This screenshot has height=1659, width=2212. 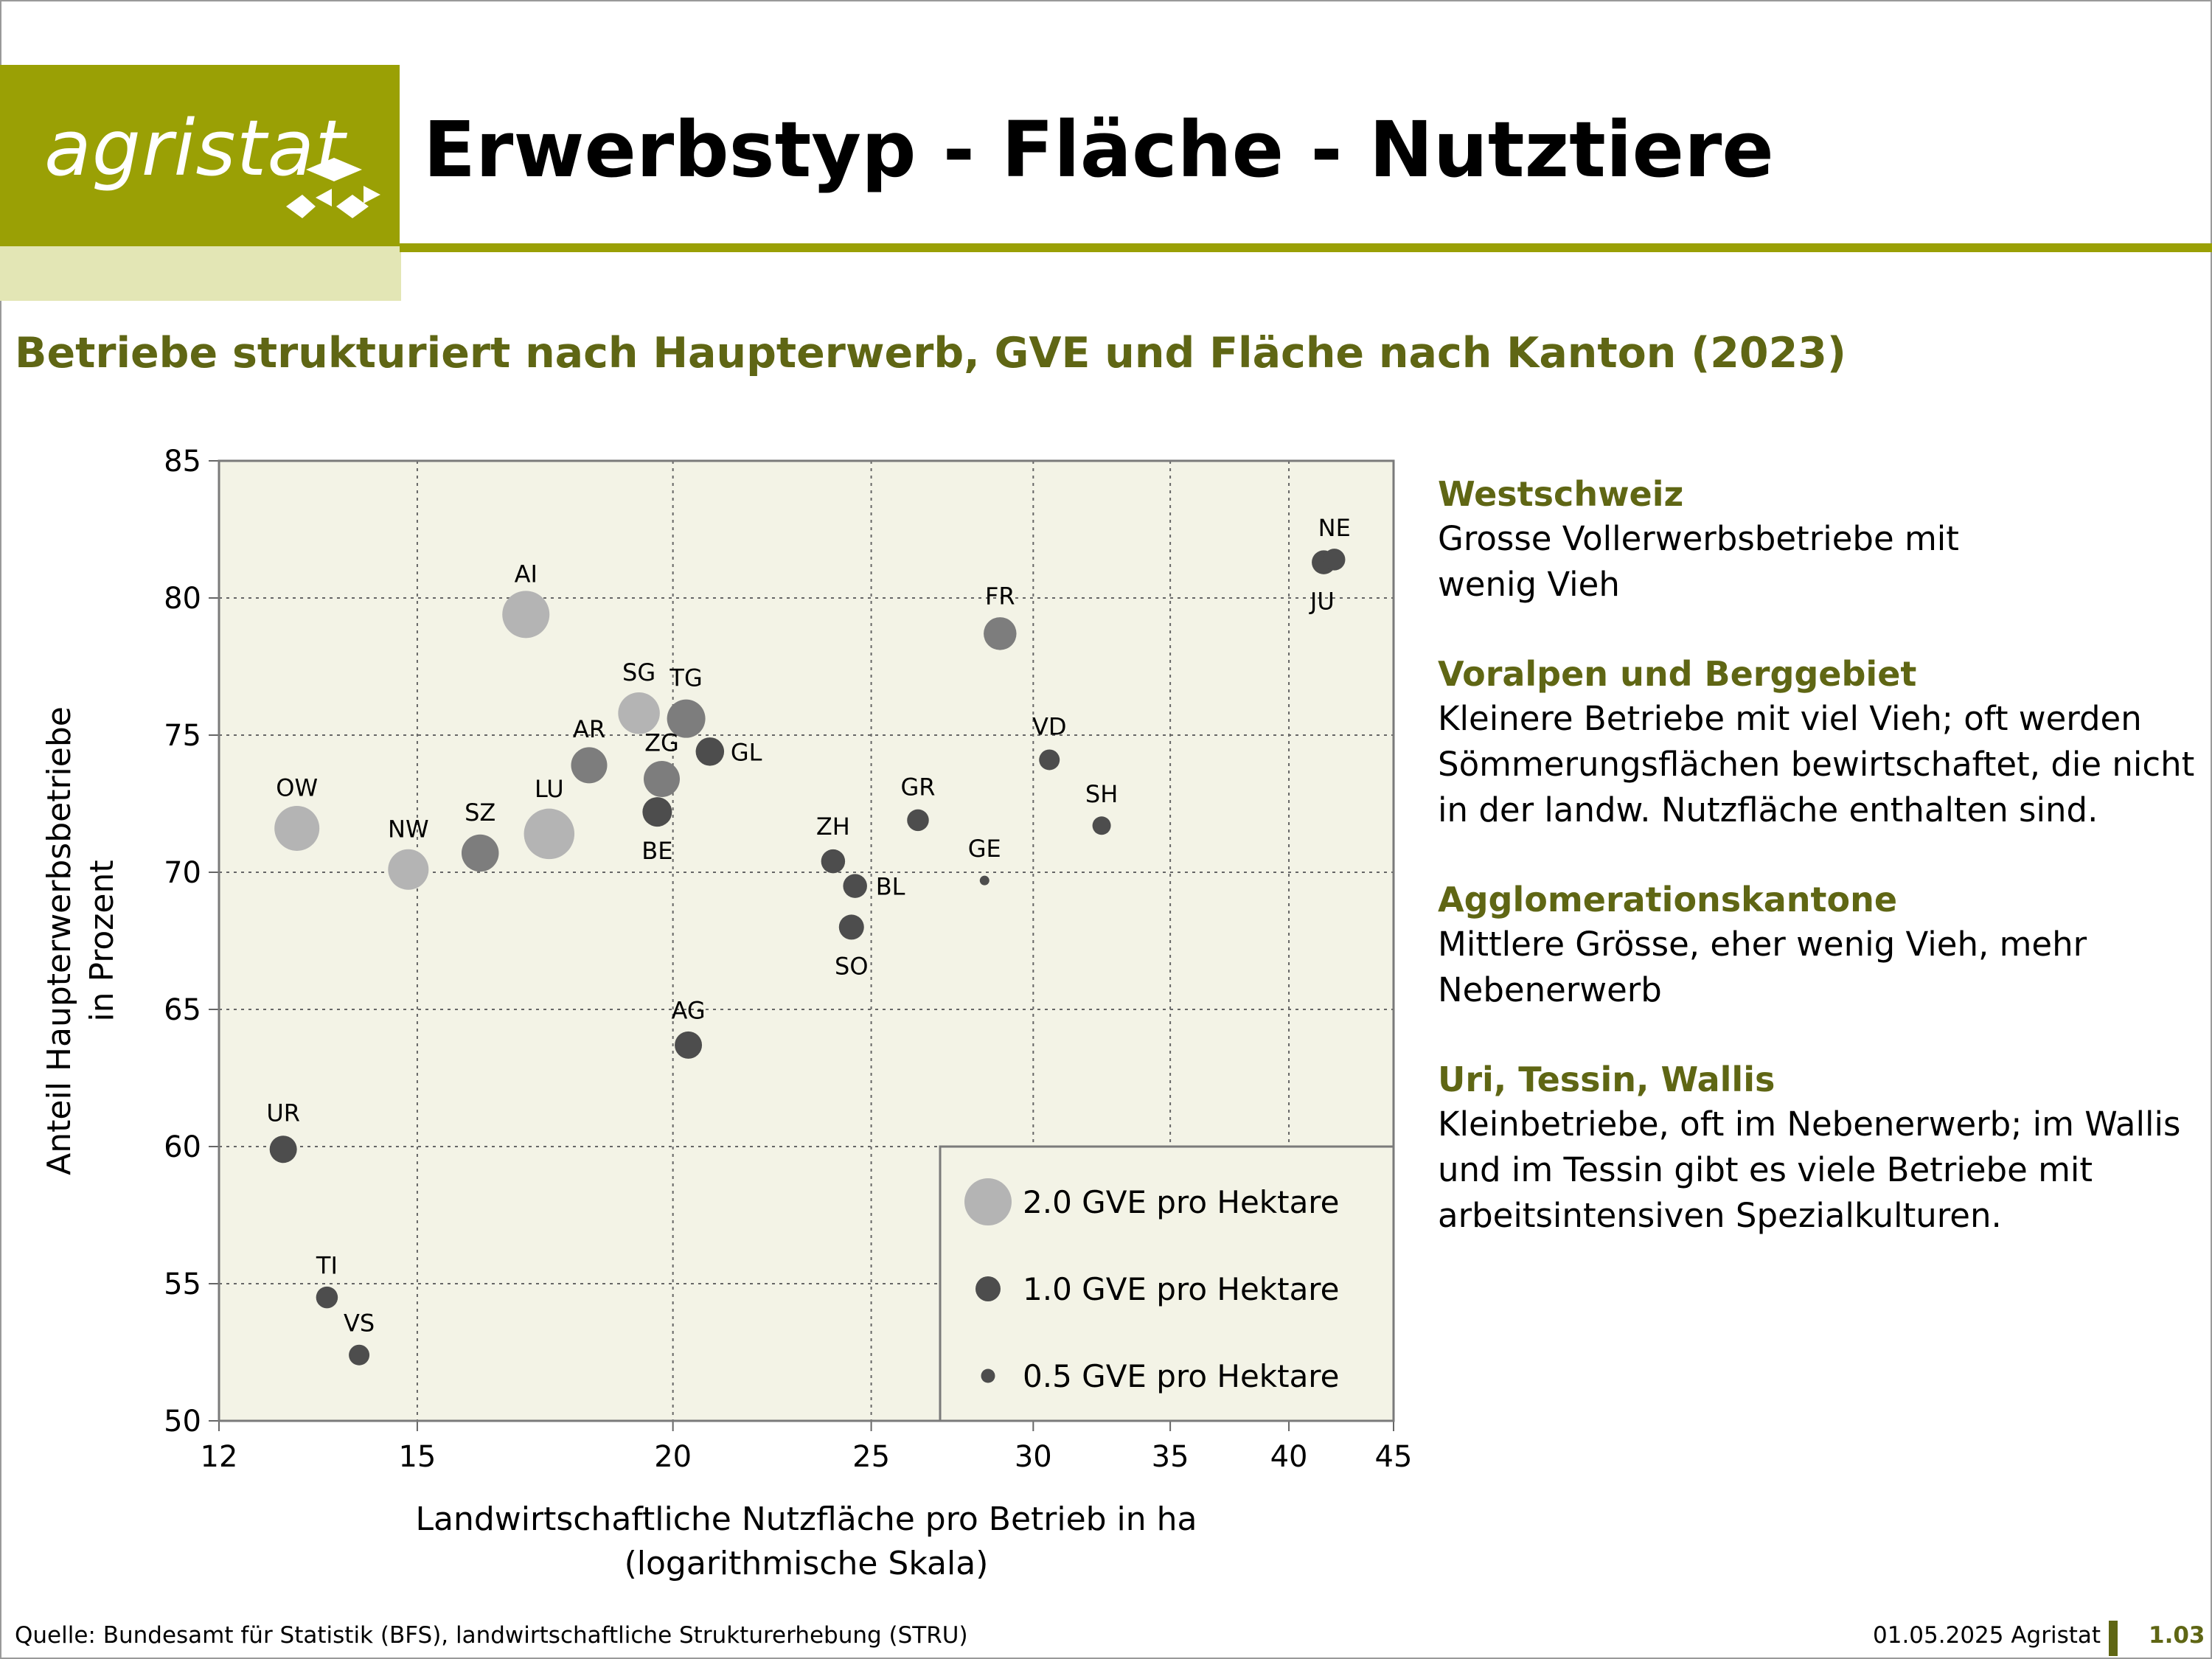 What do you see at coordinates (984, 880) in the screenshot?
I see `point-ge` at bounding box center [984, 880].